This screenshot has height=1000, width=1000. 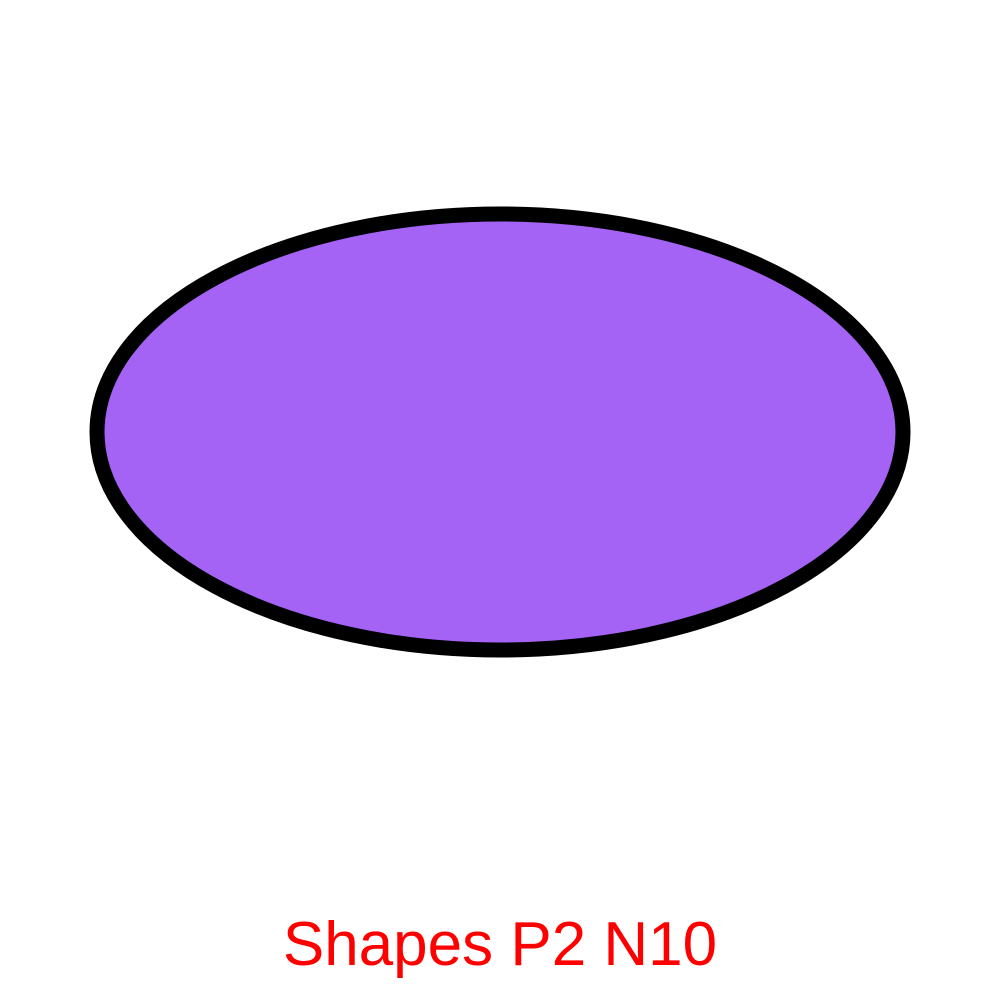 I want to click on caption-label: Shapes P2 N10, so click(x=500, y=944).